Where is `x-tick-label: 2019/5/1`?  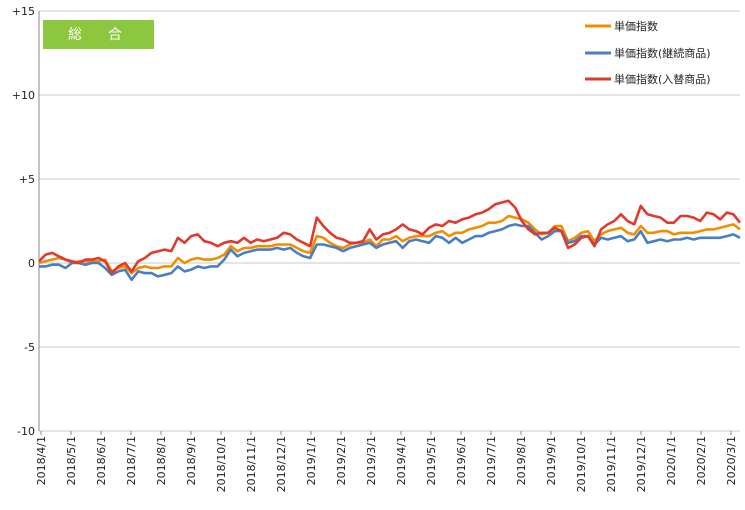 x-tick-label: 2019/5/1 is located at coordinates (431, 460).